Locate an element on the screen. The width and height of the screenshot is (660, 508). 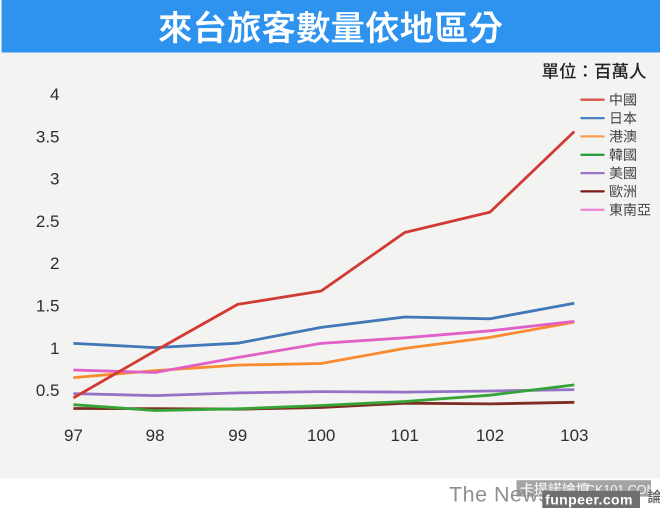
svg-text: 101 is located at coordinates (405, 435).